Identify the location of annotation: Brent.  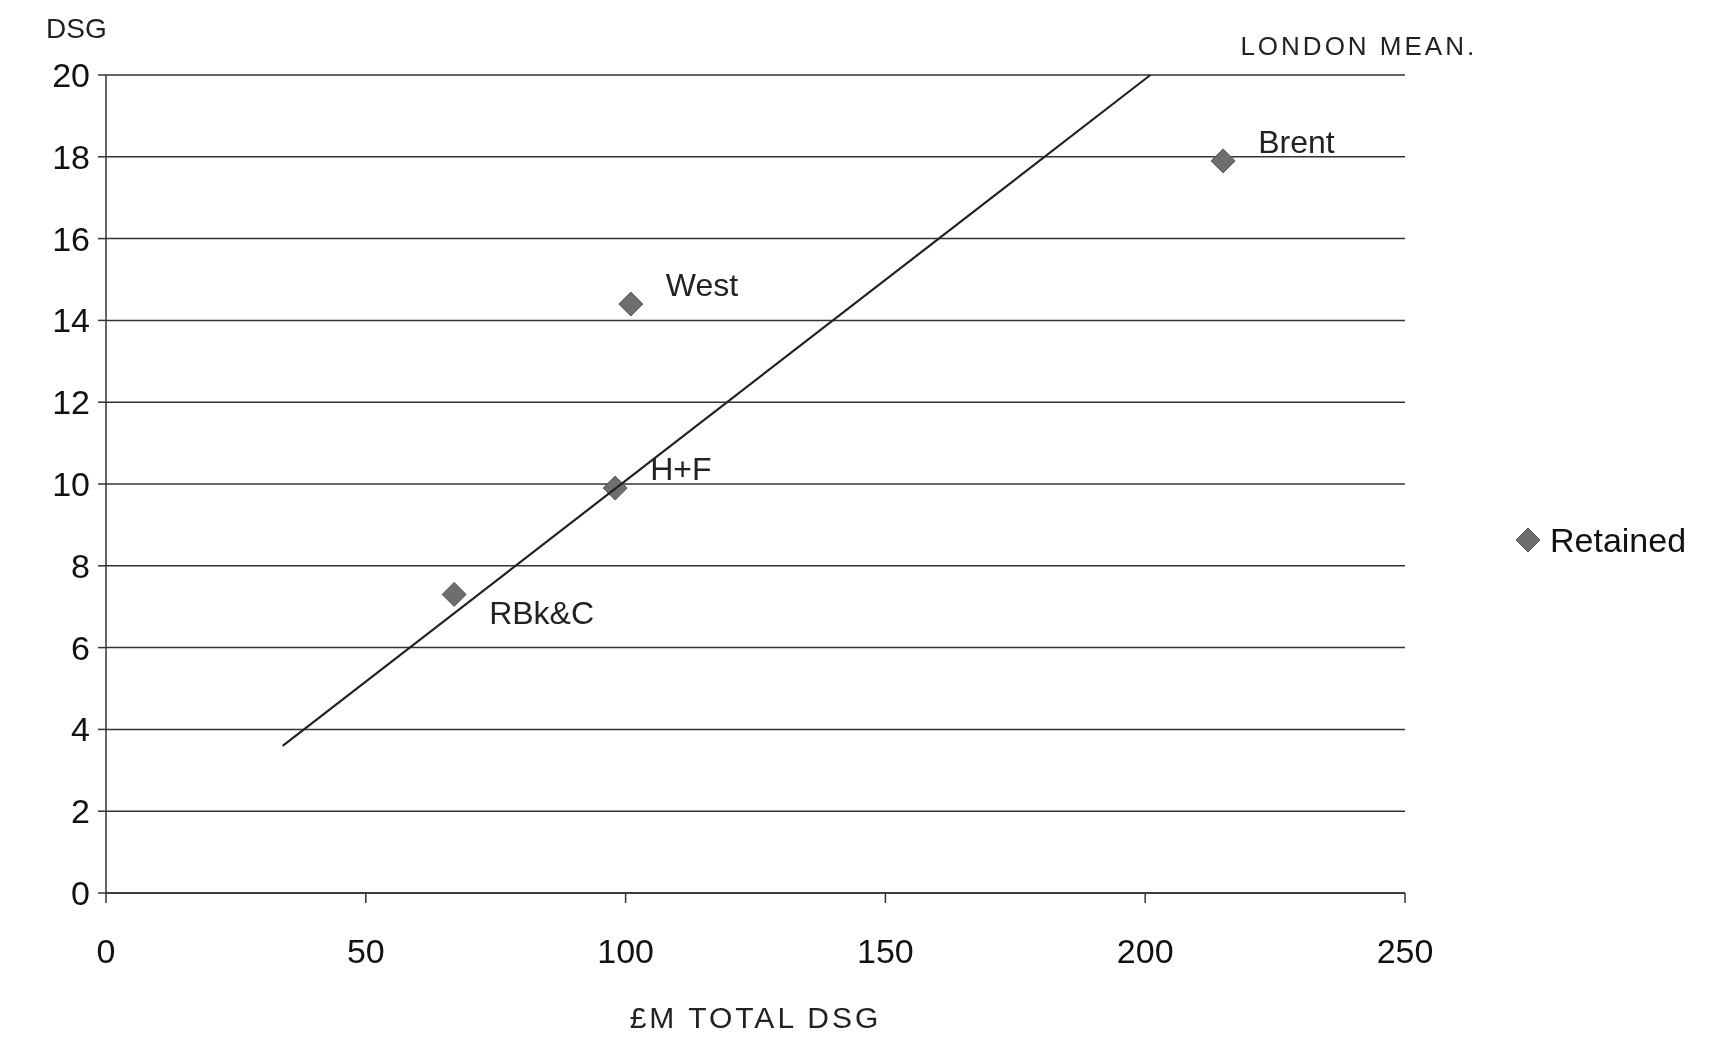
(1296, 141).